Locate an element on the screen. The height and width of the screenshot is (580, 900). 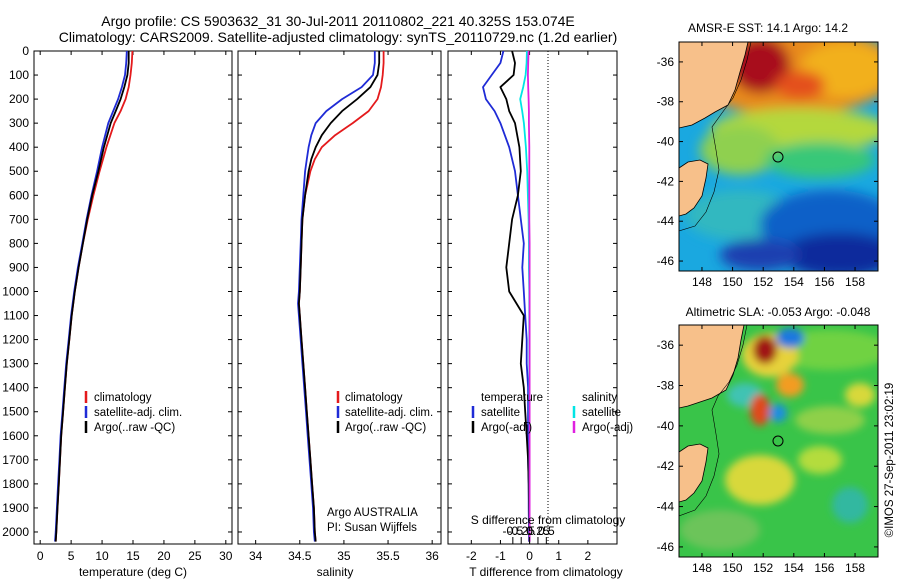
legend-label-temp-satellite: satellite is located at coordinates (500, 413).